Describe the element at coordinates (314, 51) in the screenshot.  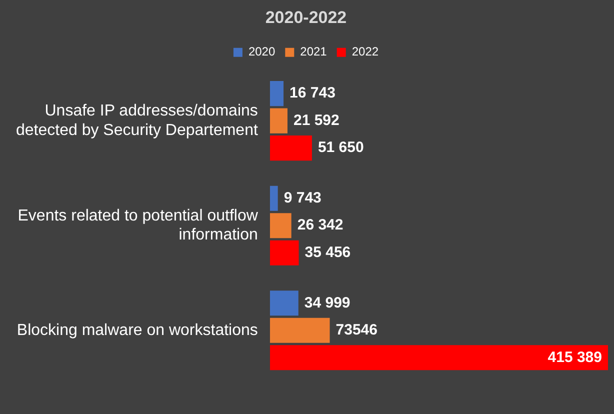
I see `legend-label: 2021` at that location.